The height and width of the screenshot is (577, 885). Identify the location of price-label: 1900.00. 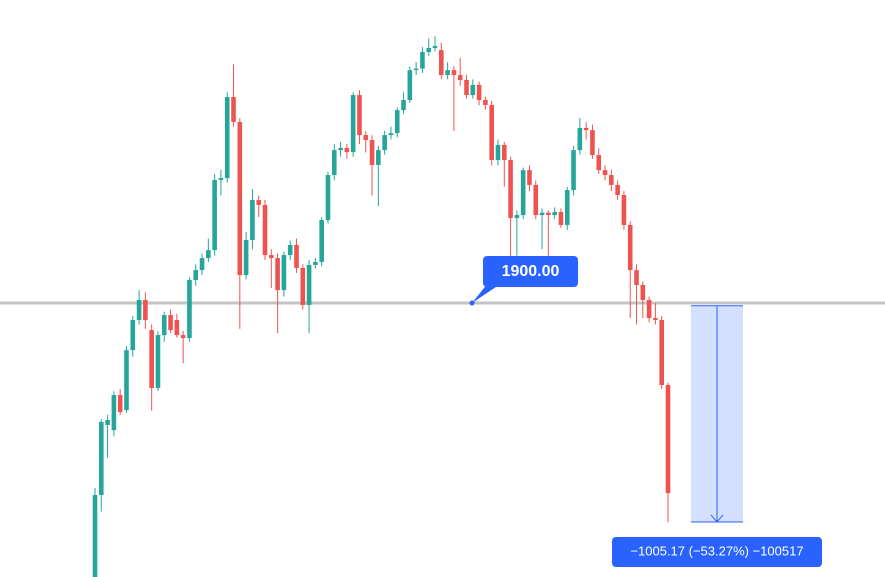
(531, 271).